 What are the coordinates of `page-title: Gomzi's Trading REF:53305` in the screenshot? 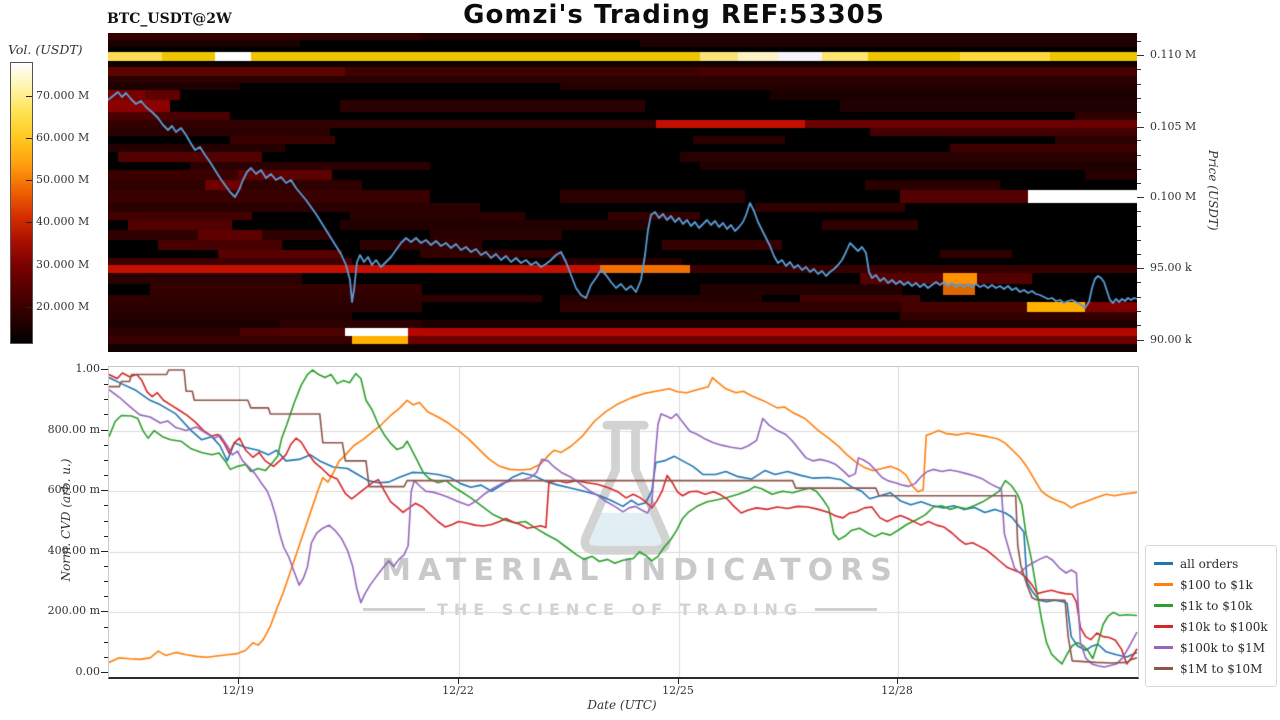 It's located at (674, 15).